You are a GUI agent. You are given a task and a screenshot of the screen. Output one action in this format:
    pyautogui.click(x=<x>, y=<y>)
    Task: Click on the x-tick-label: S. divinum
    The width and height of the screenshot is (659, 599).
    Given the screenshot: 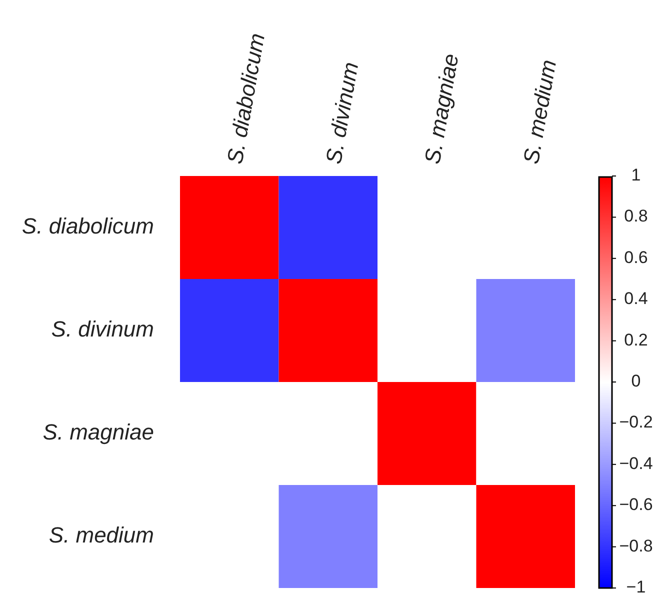 What is the action you would take?
    pyautogui.click(x=342, y=113)
    